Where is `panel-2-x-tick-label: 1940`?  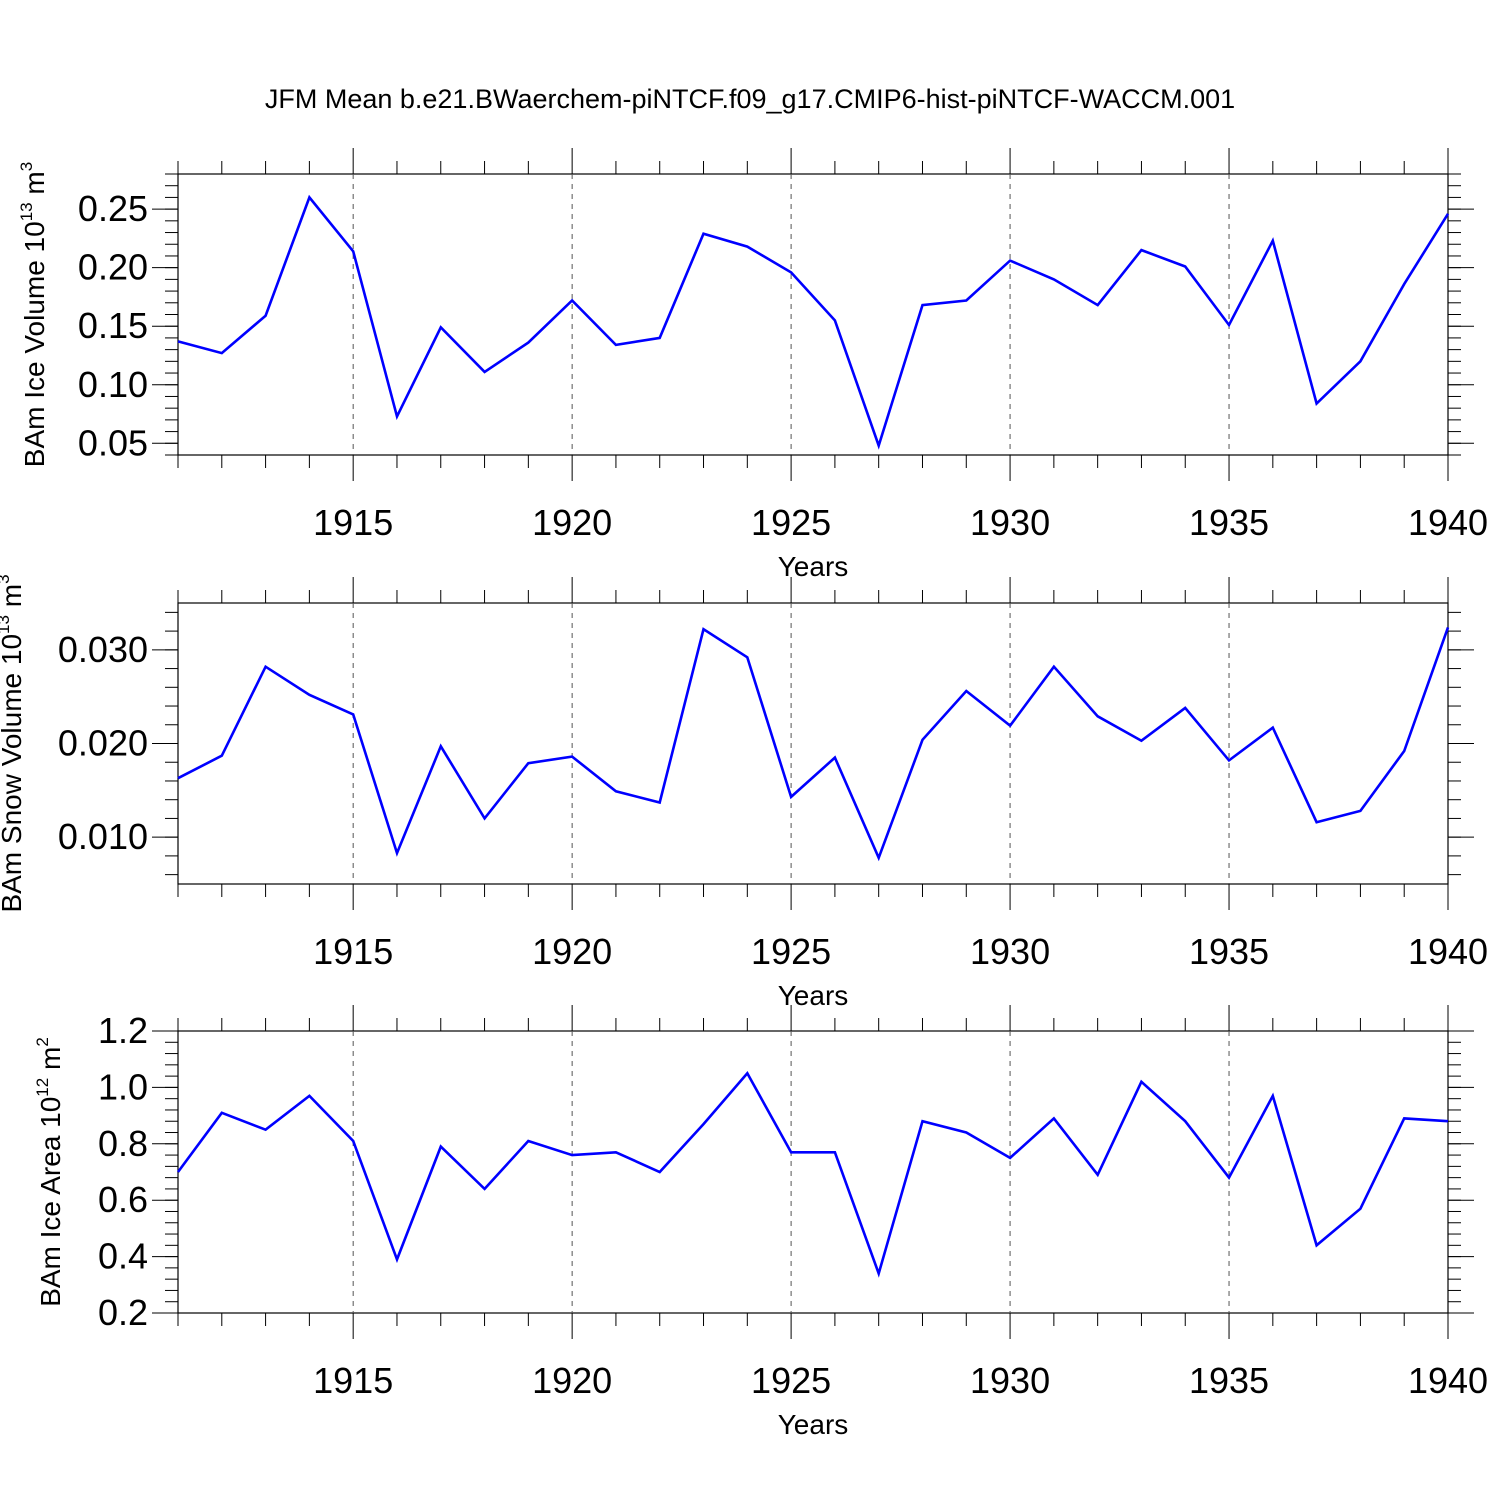
panel-2-x-tick-label: 1940 is located at coordinates (1448, 951).